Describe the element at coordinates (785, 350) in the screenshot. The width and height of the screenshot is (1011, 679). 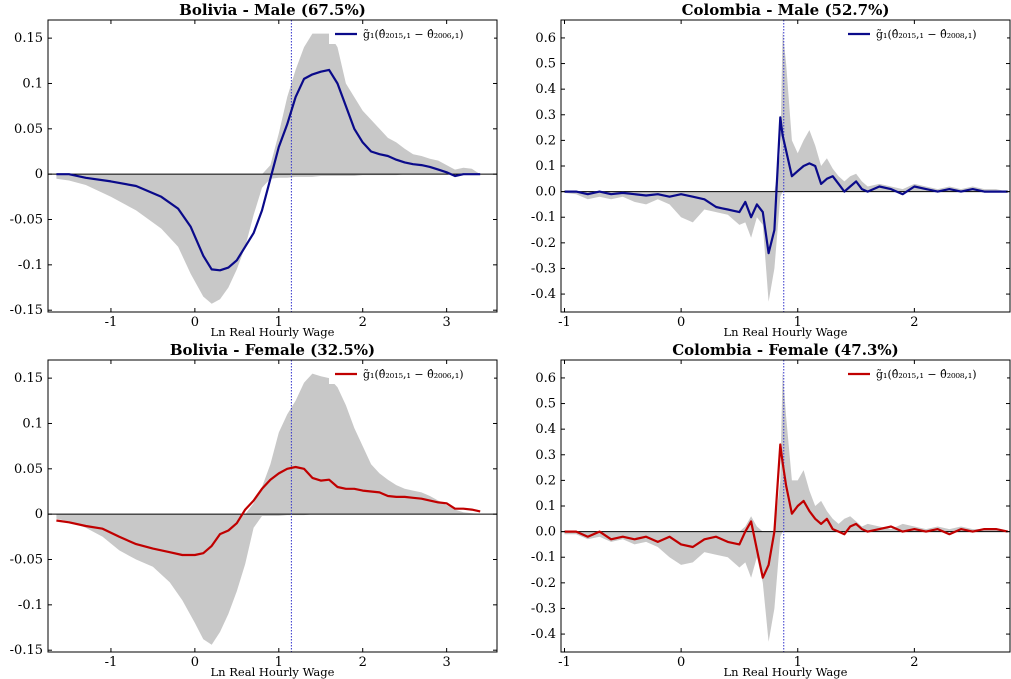
I see `chart-title: Colombia - Female (47.3%)` at that location.